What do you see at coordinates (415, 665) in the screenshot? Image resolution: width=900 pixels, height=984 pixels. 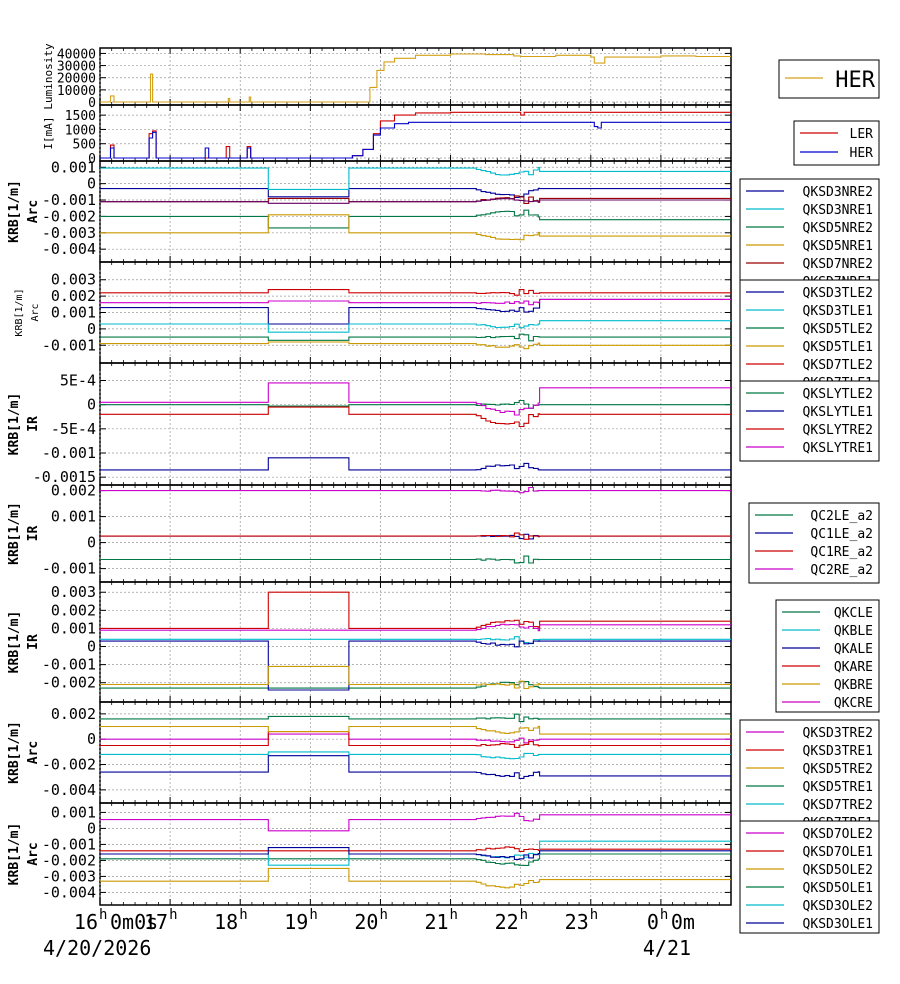 I see `series-line-QKALE` at bounding box center [415, 665].